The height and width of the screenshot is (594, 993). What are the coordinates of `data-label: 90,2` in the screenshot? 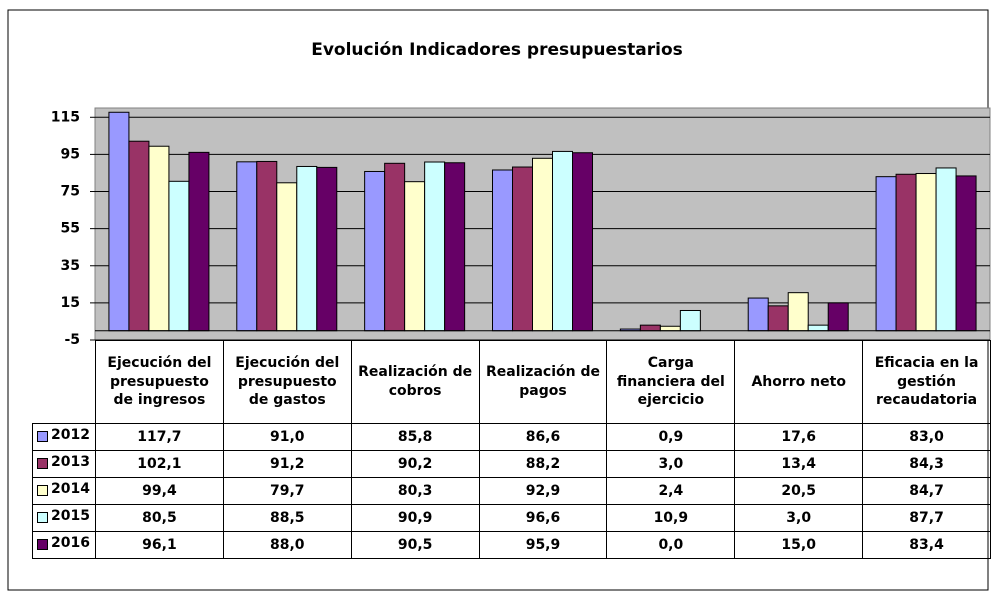 It's located at (415, 464).